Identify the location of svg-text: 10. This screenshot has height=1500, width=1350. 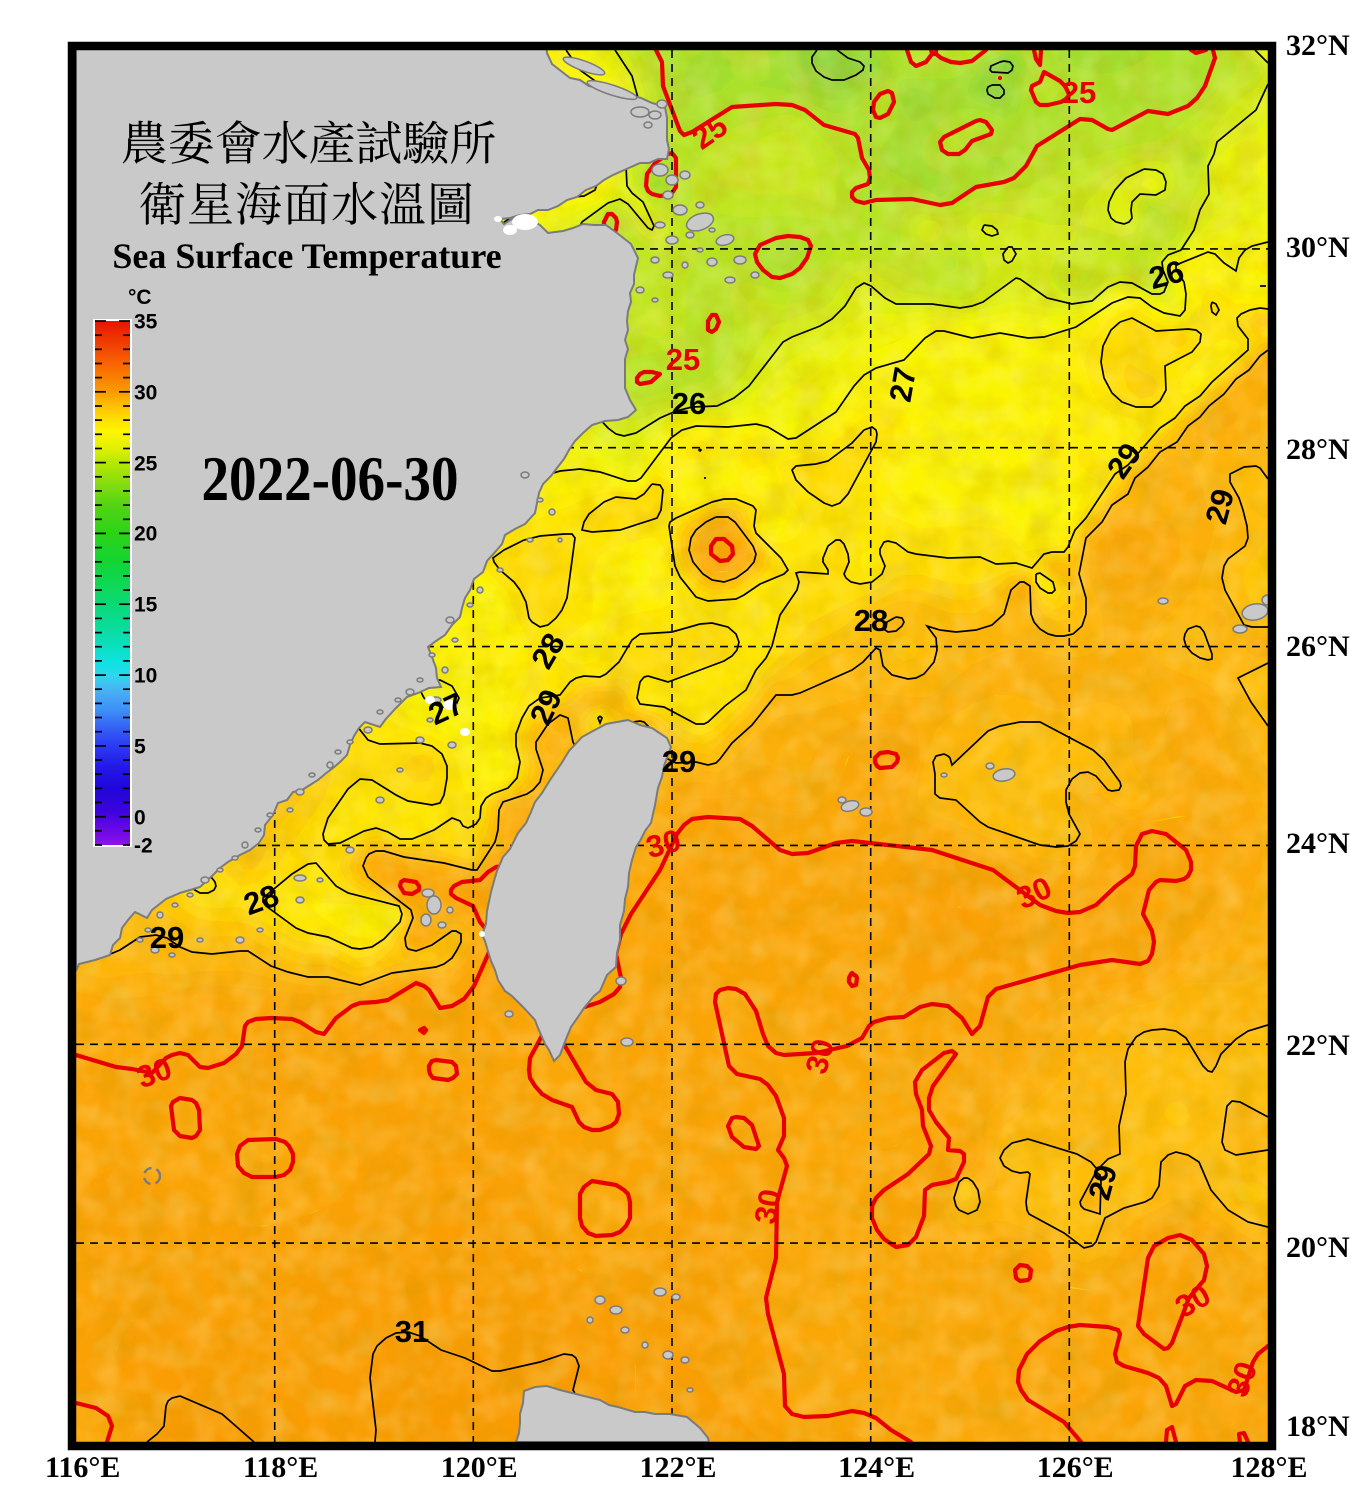
(145, 676).